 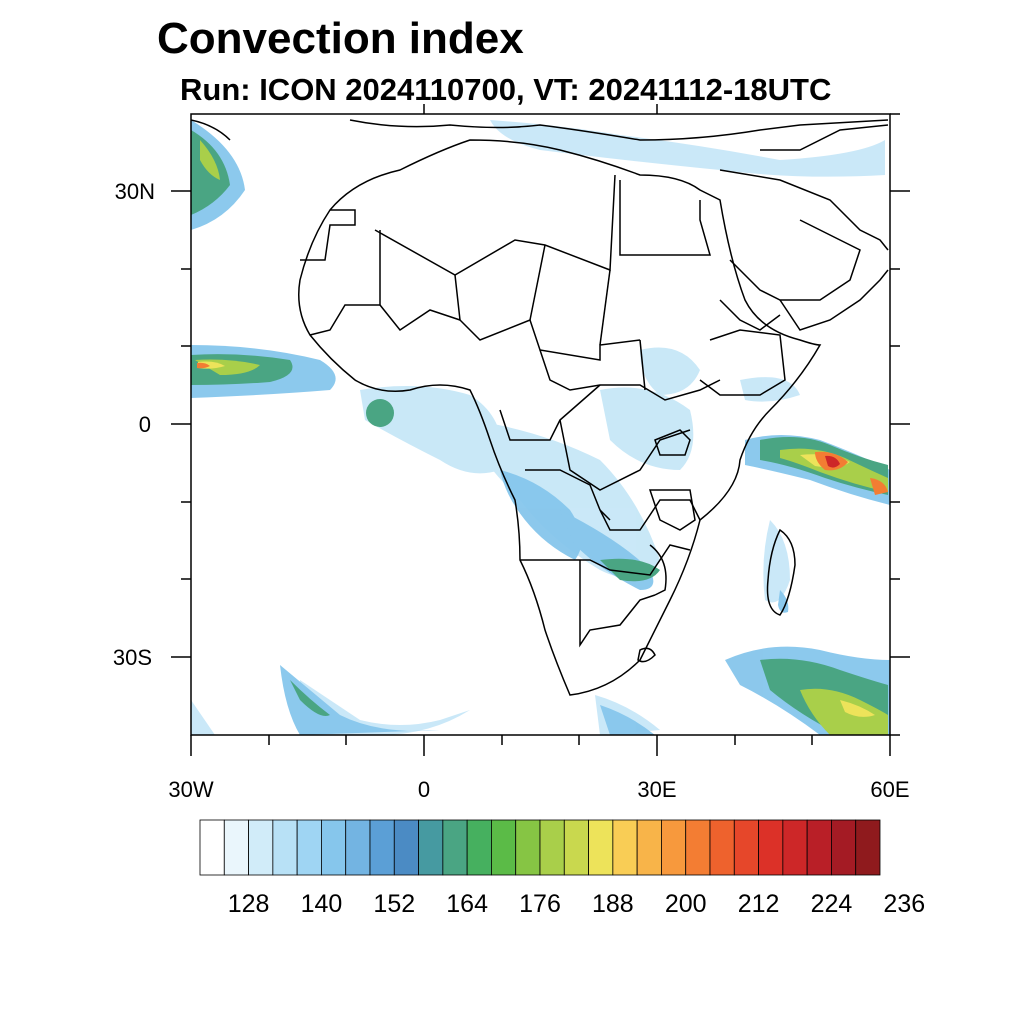 I want to click on colorbar-label: 140, so click(x=322, y=904).